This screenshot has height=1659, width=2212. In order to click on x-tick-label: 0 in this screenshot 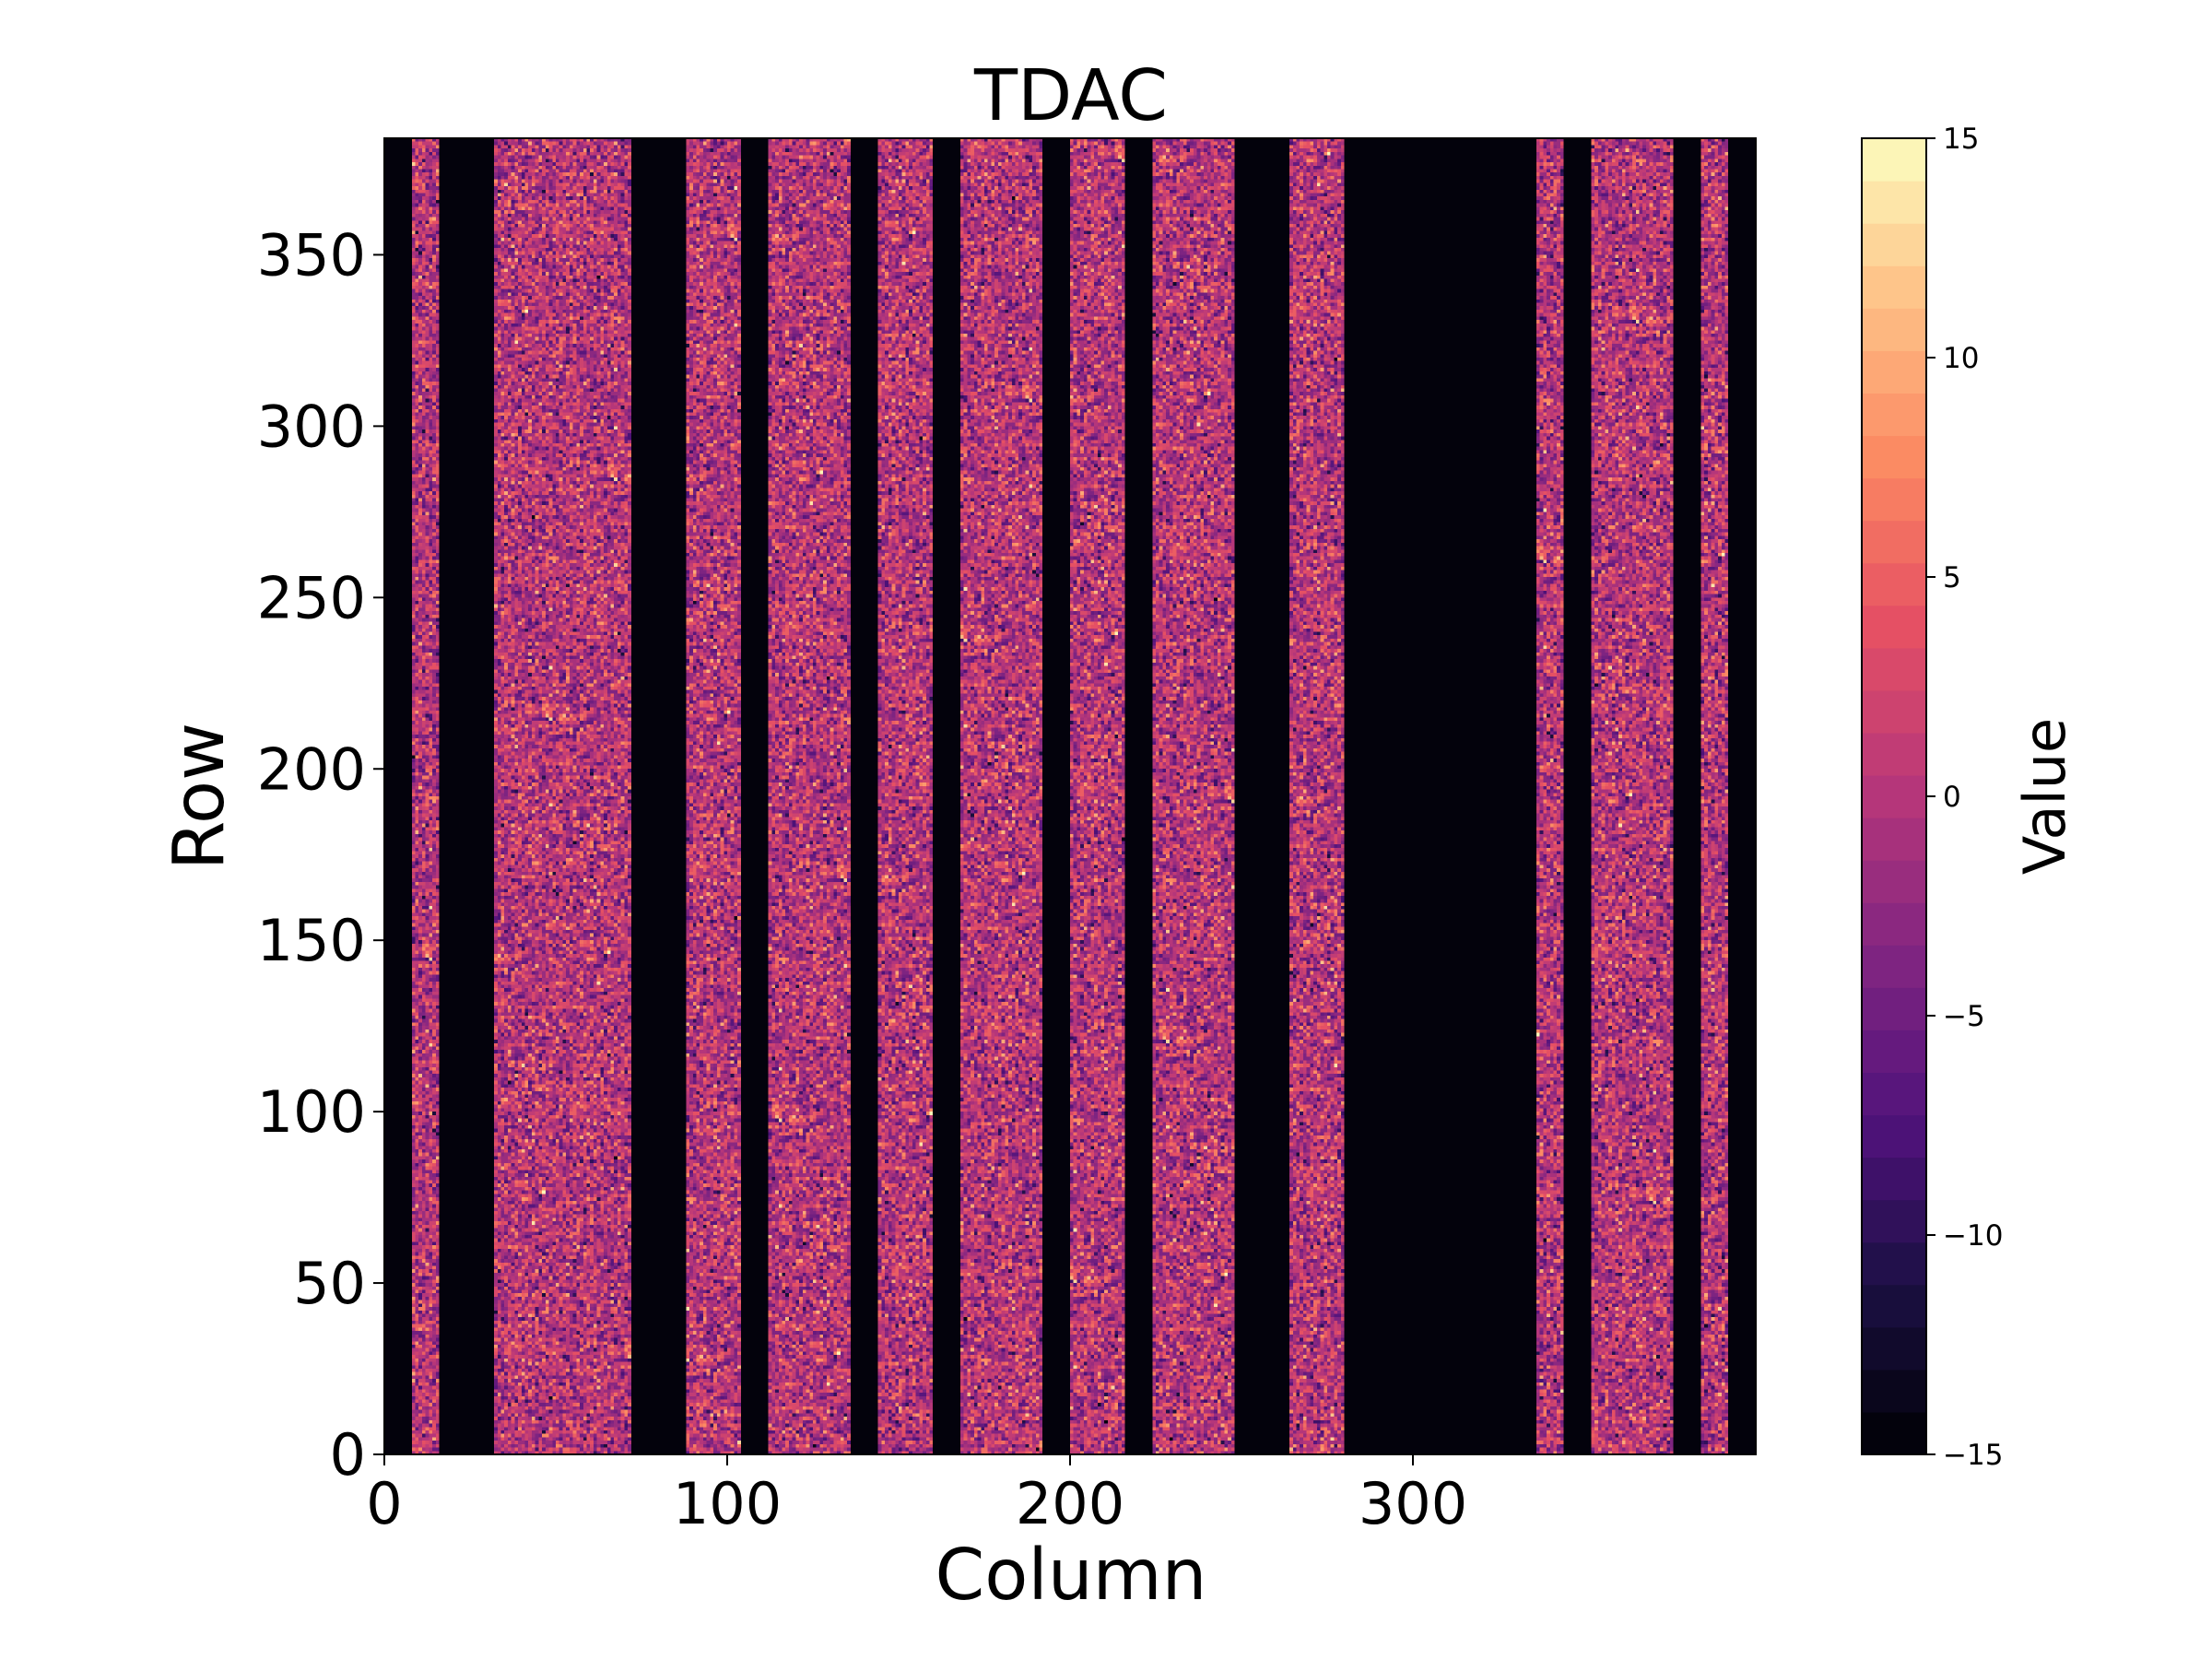, I will do `click(384, 1503)`.